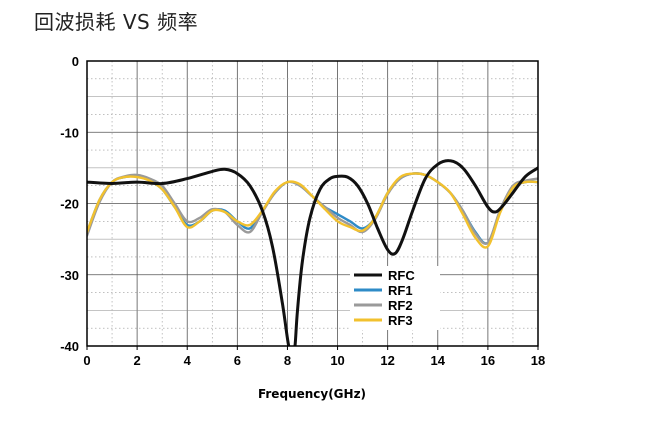  What do you see at coordinates (400, 320) in the screenshot?
I see `legend-label-rf3: RF3` at bounding box center [400, 320].